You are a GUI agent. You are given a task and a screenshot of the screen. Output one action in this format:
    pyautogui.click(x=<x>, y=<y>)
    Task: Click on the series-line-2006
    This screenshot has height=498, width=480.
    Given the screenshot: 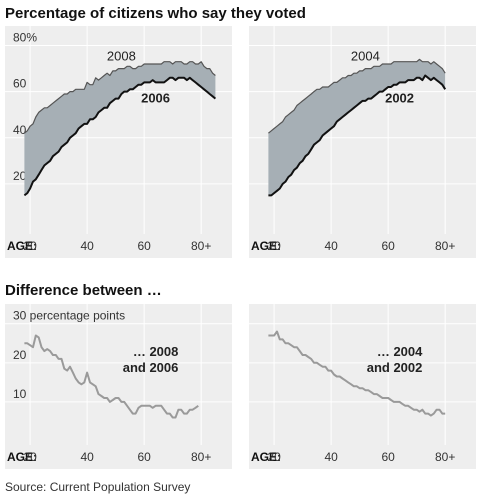 What is the action you would take?
    pyautogui.click(x=120, y=136)
    